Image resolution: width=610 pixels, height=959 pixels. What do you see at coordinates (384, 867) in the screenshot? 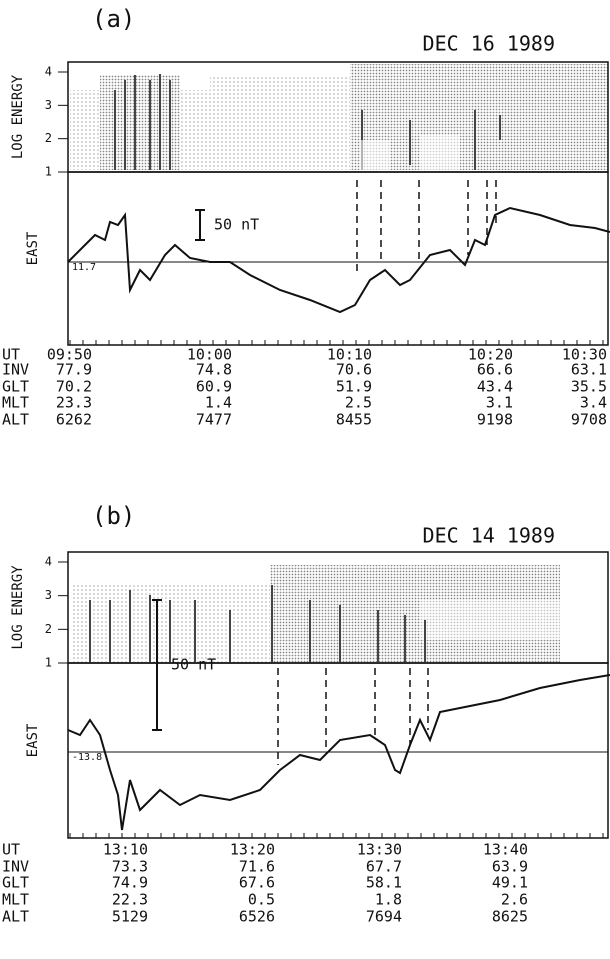
I see `row-value: 67.7` at bounding box center [384, 867].